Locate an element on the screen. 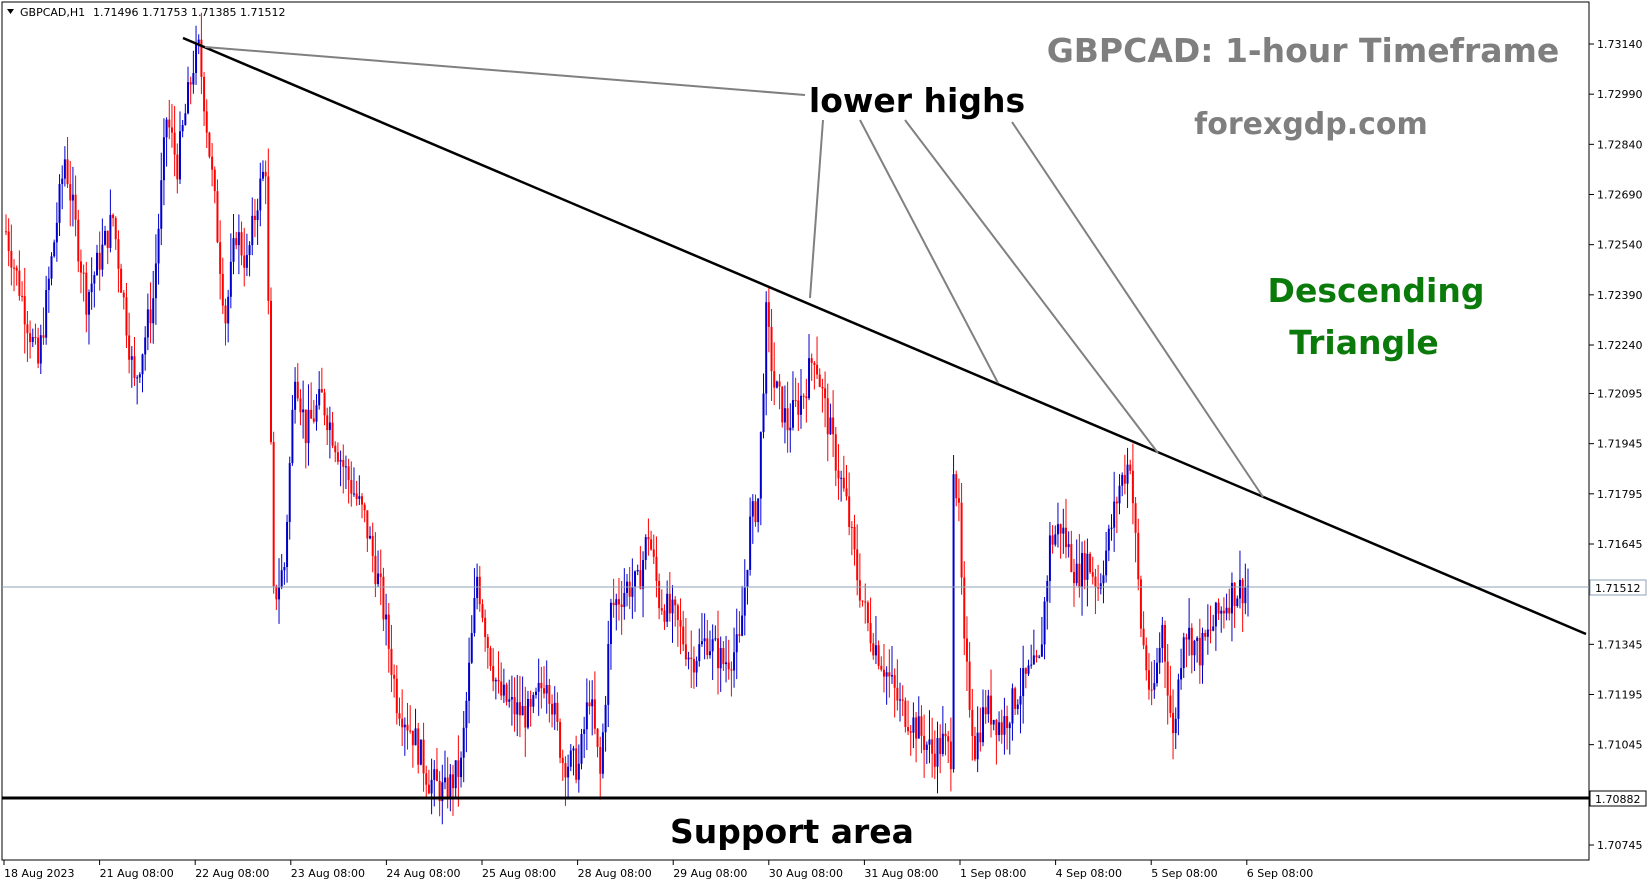 The width and height of the screenshot is (1649, 889). x-tick-label: 1 Sep 08:00 is located at coordinates (993, 873).